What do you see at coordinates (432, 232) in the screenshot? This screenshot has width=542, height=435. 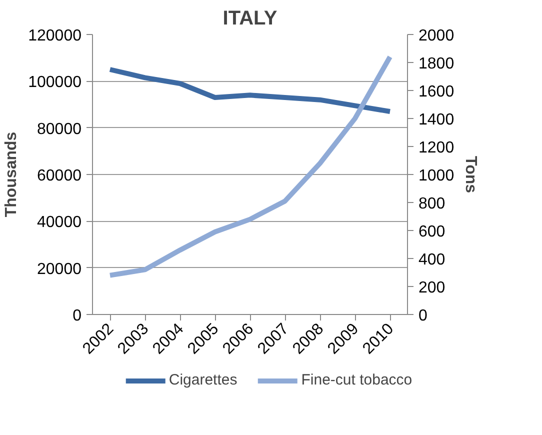 I see `y2-tick-label: 600` at bounding box center [432, 232].